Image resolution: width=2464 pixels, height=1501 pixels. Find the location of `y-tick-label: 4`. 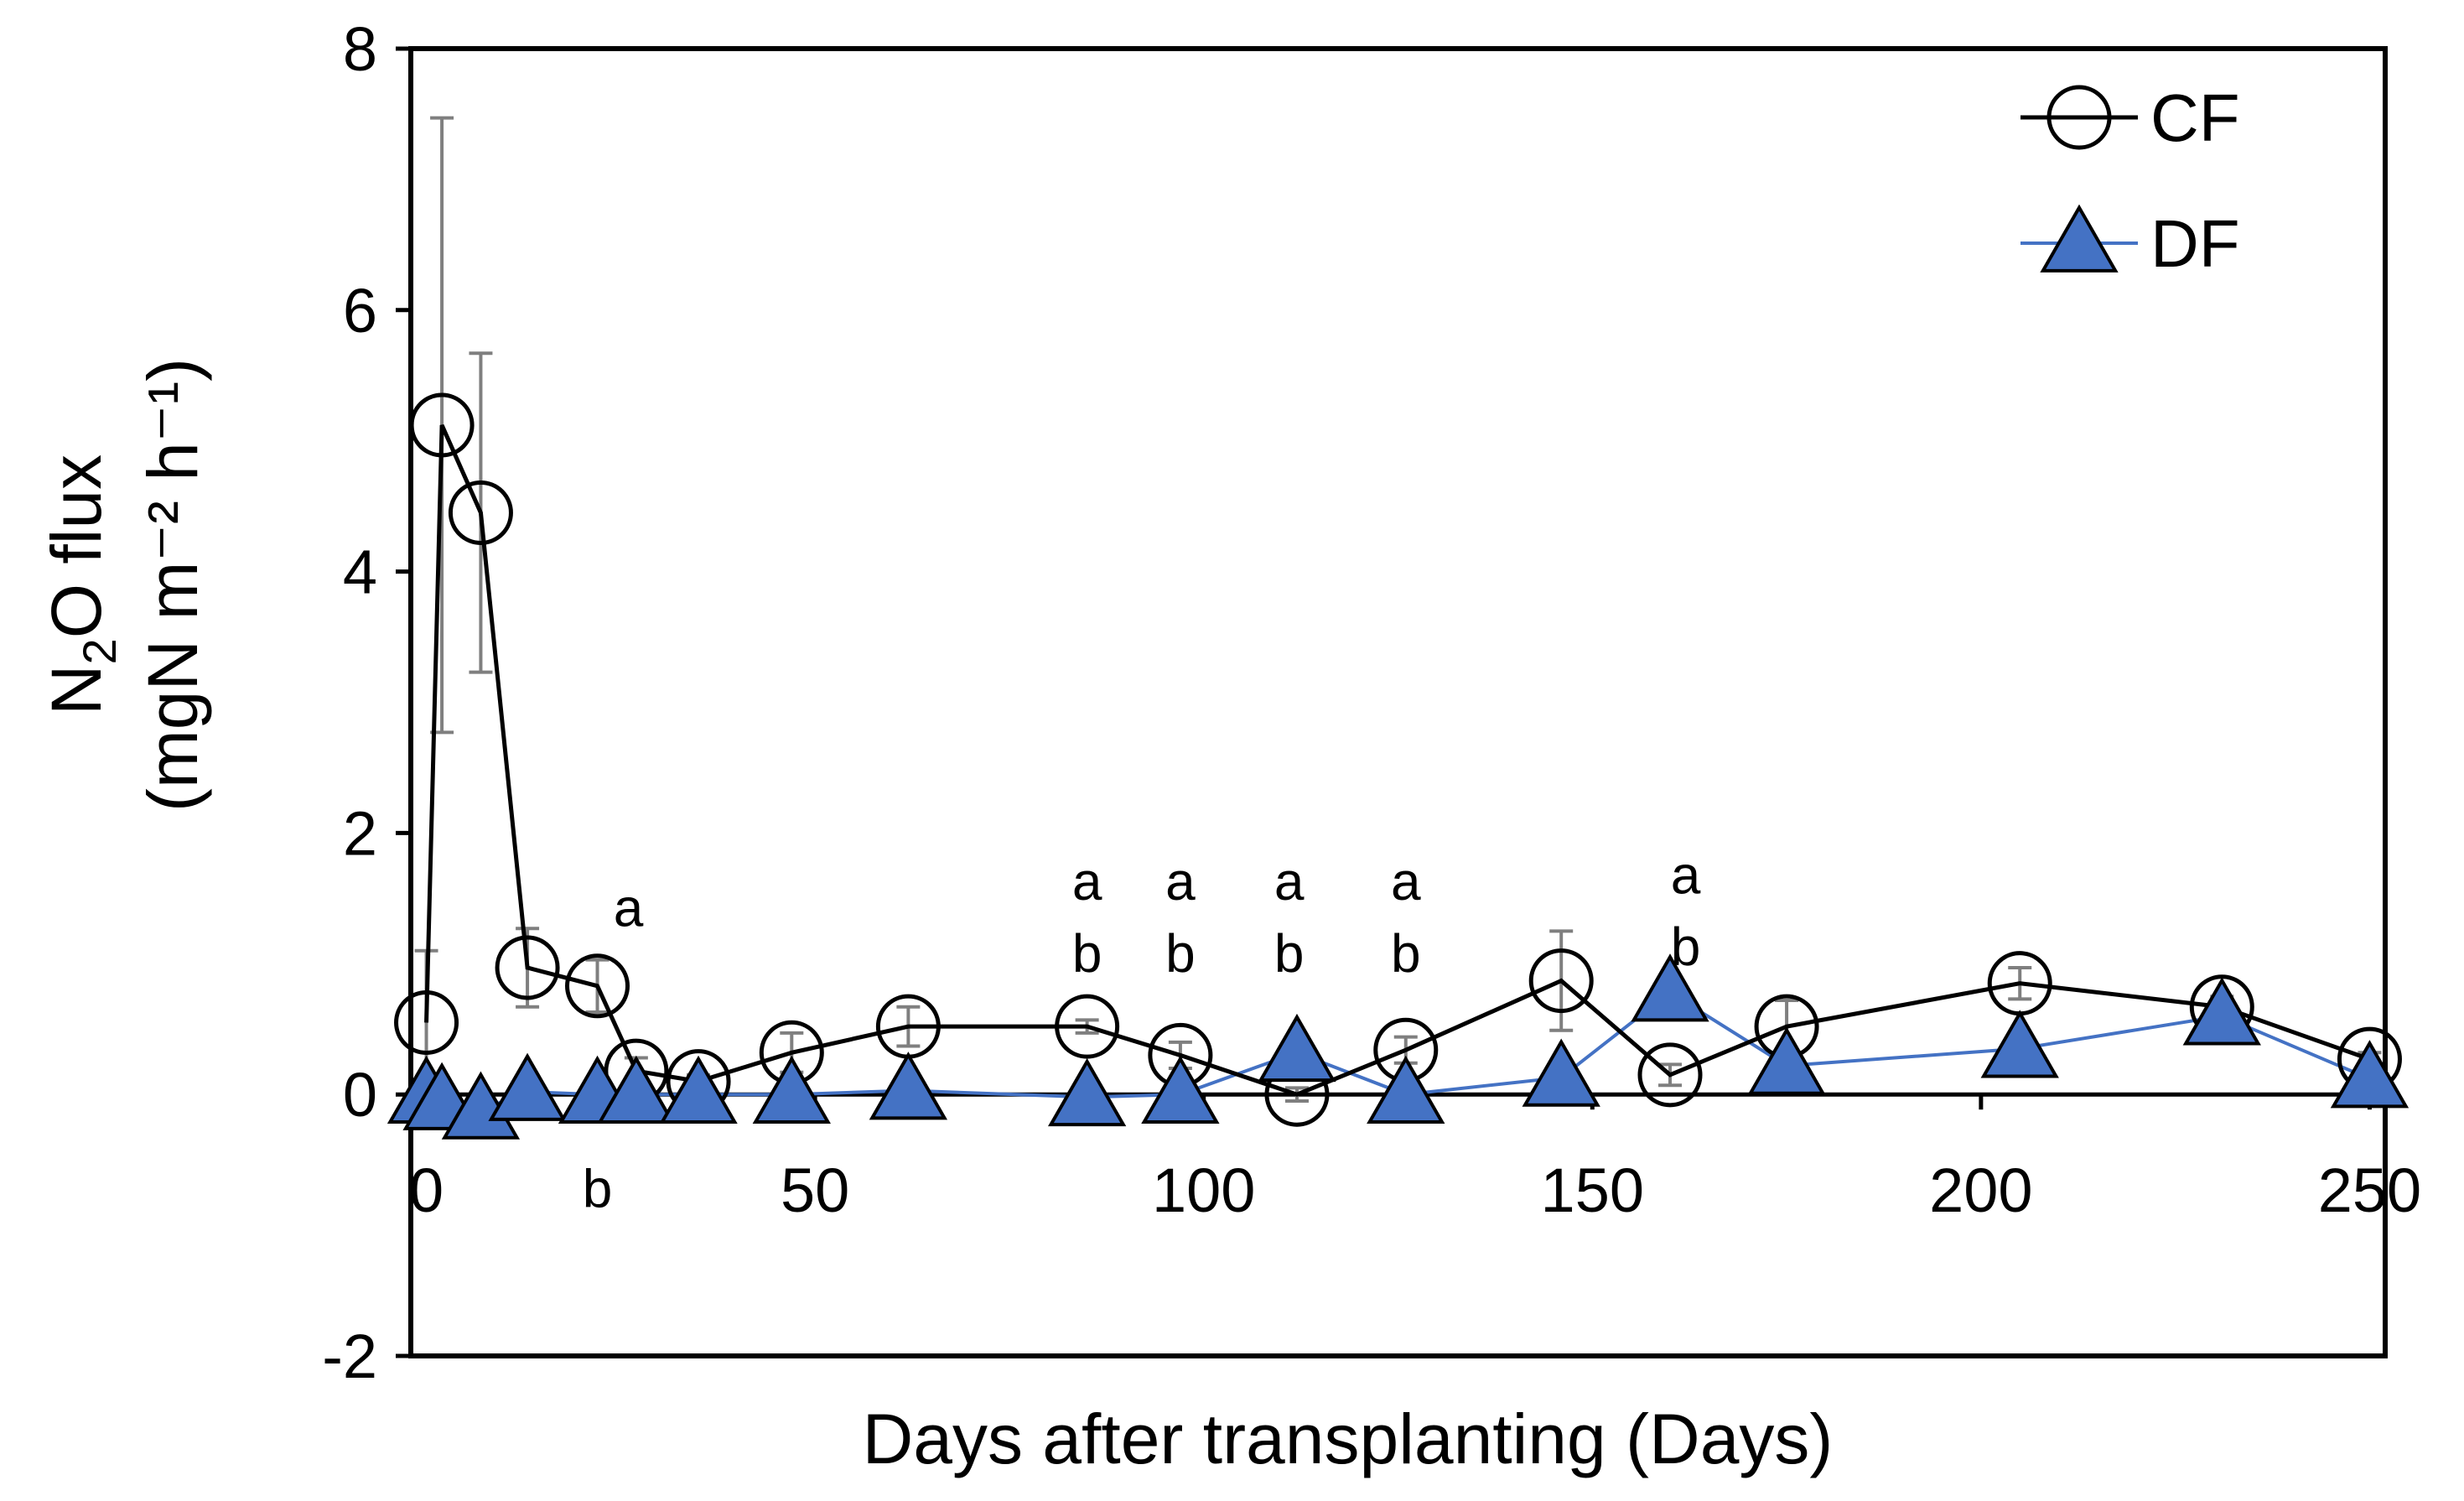

y-tick-label: 4 is located at coordinates (360, 572).